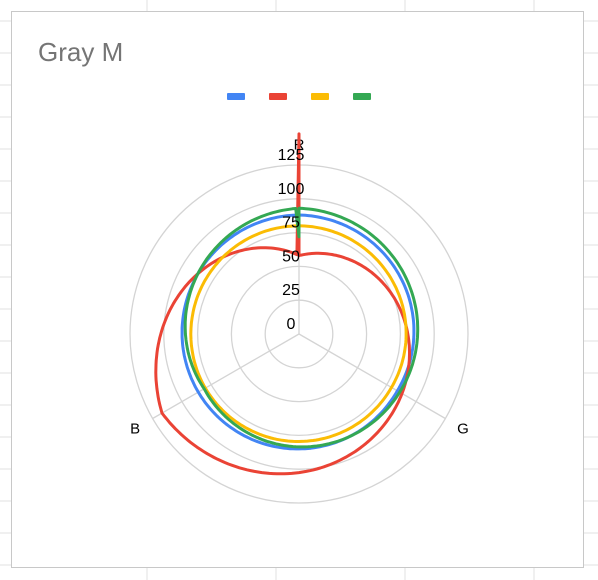 Image resolution: width=598 pixels, height=580 pixels. I want to click on radial-tick-label: 0, so click(291, 324).